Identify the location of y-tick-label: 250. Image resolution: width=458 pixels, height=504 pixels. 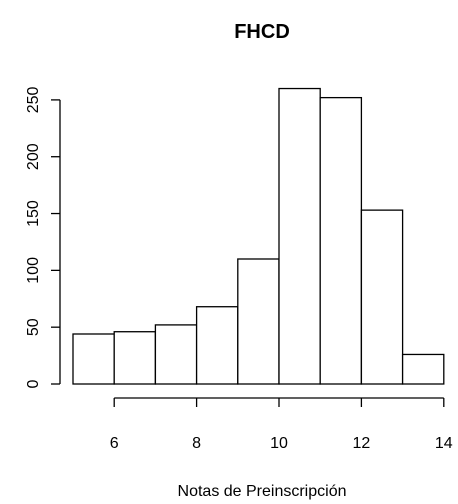
(33, 99).